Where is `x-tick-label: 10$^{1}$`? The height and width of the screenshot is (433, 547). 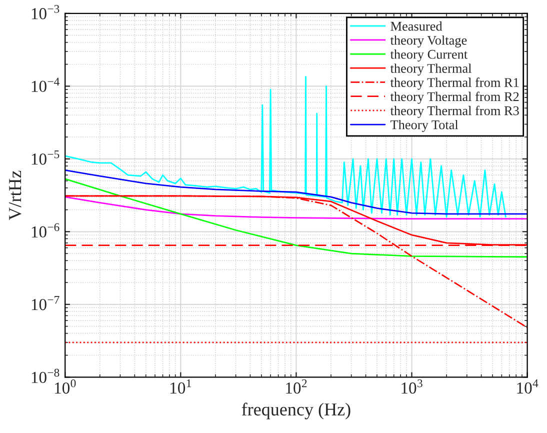 x-tick-label: 10$^{1}$ is located at coordinates (181, 386).